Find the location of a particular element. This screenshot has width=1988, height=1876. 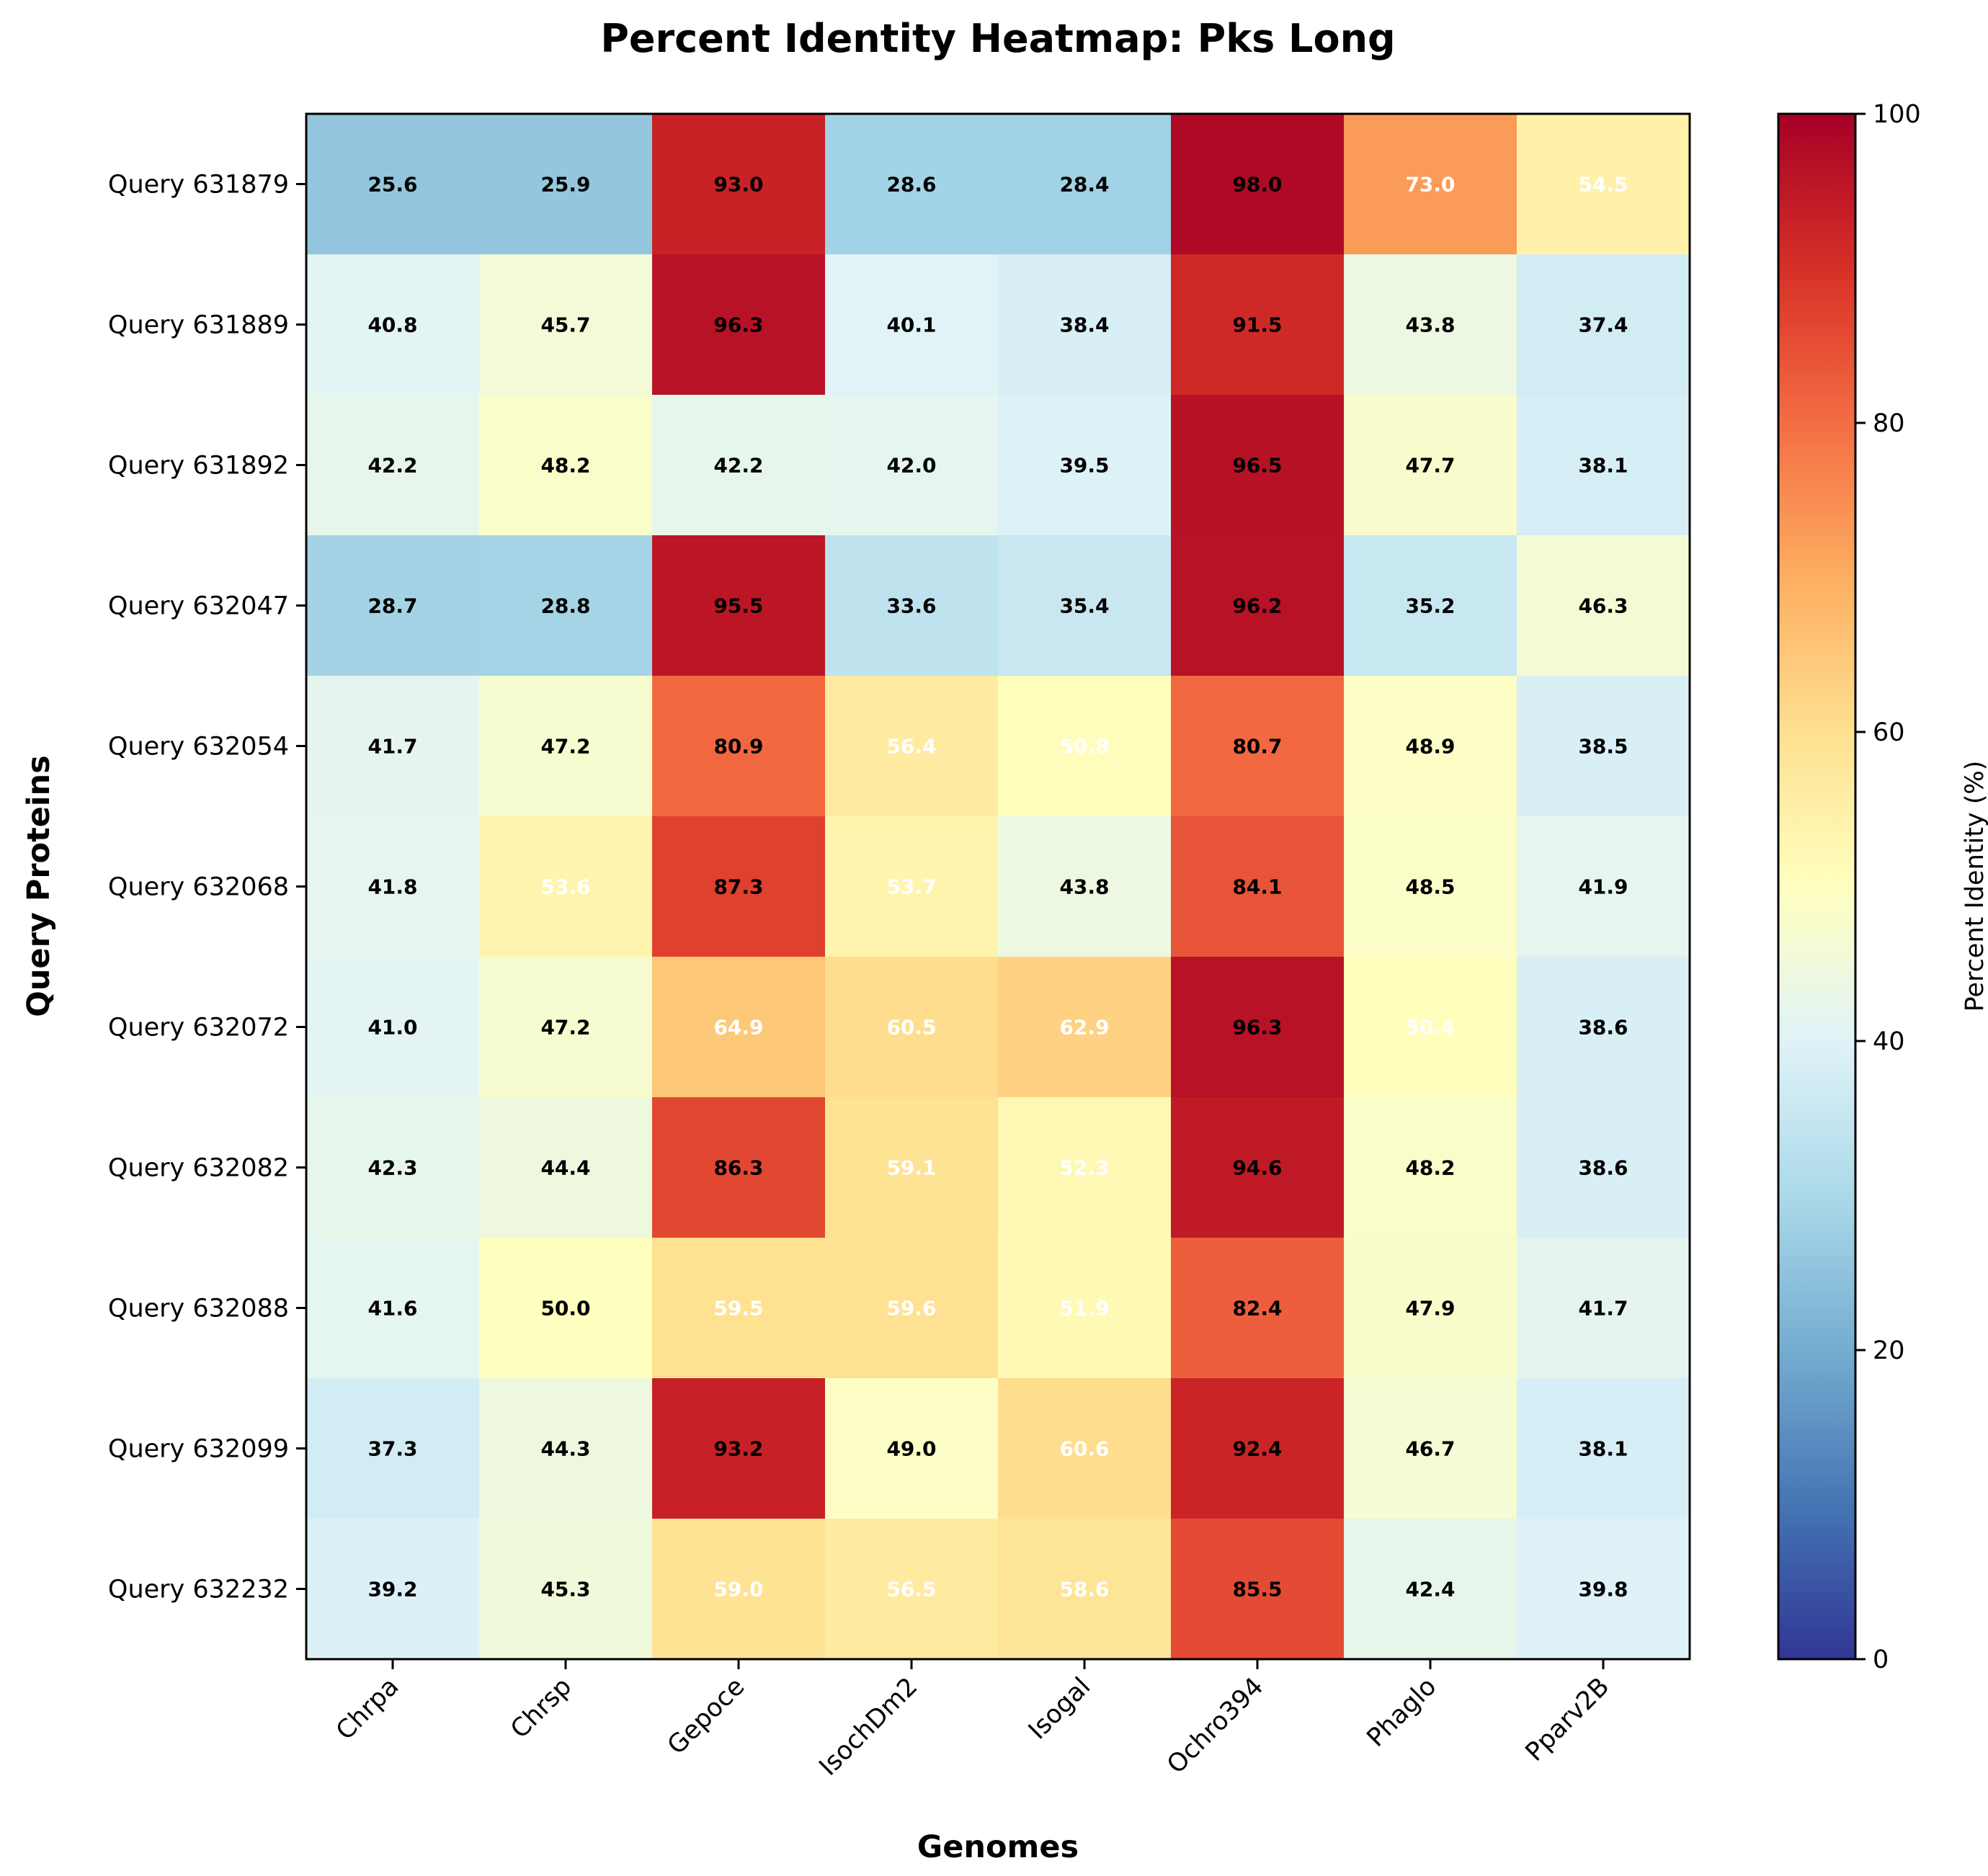

cell-value-label: 35.2 is located at coordinates (1430, 606).